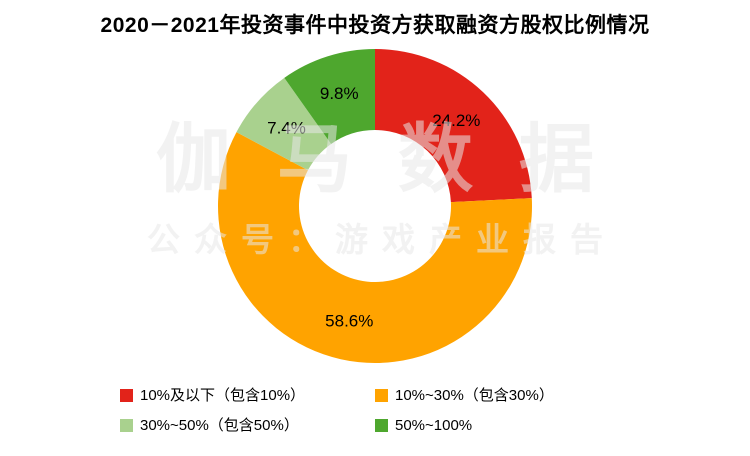  Describe the element at coordinates (375, 25) in the screenshot. I see `chart-title: 2020－2021年投资事件中投资方获取融资方股权比例情况` at that location.